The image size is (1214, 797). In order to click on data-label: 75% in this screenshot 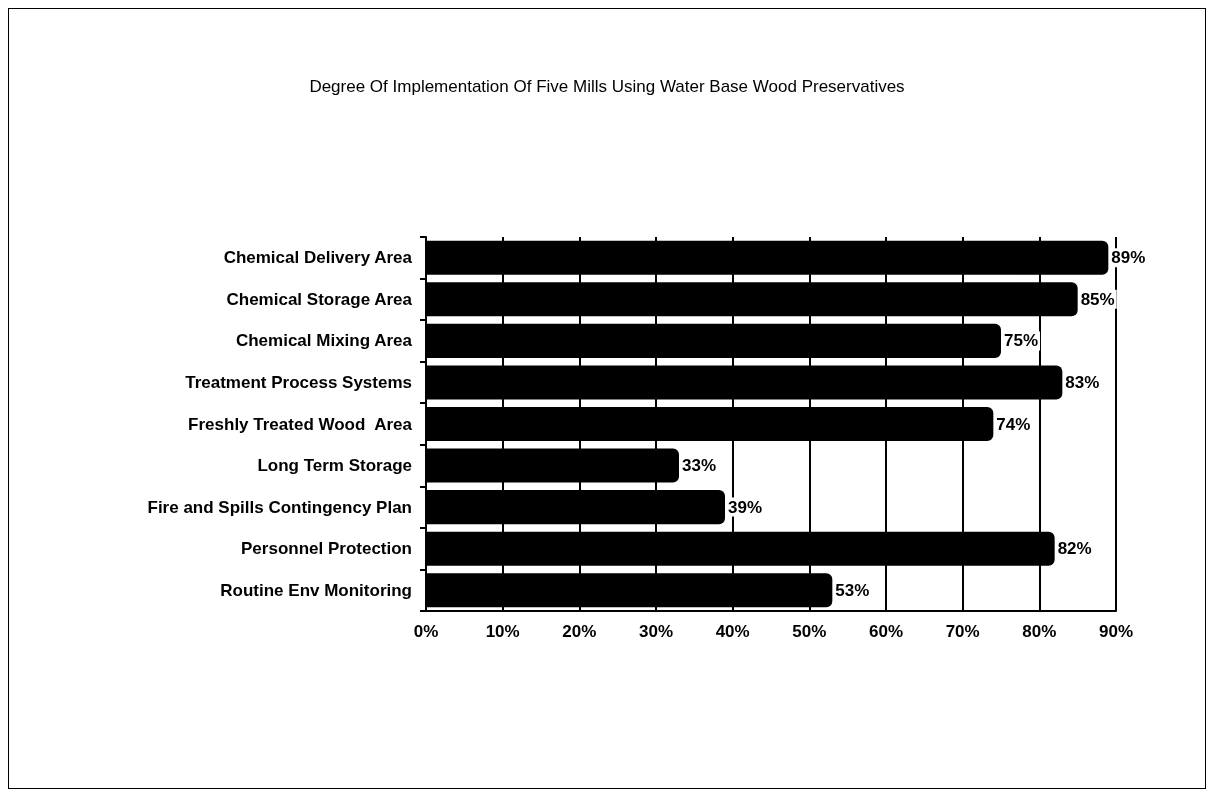, I will do `click(1021, 341)`.